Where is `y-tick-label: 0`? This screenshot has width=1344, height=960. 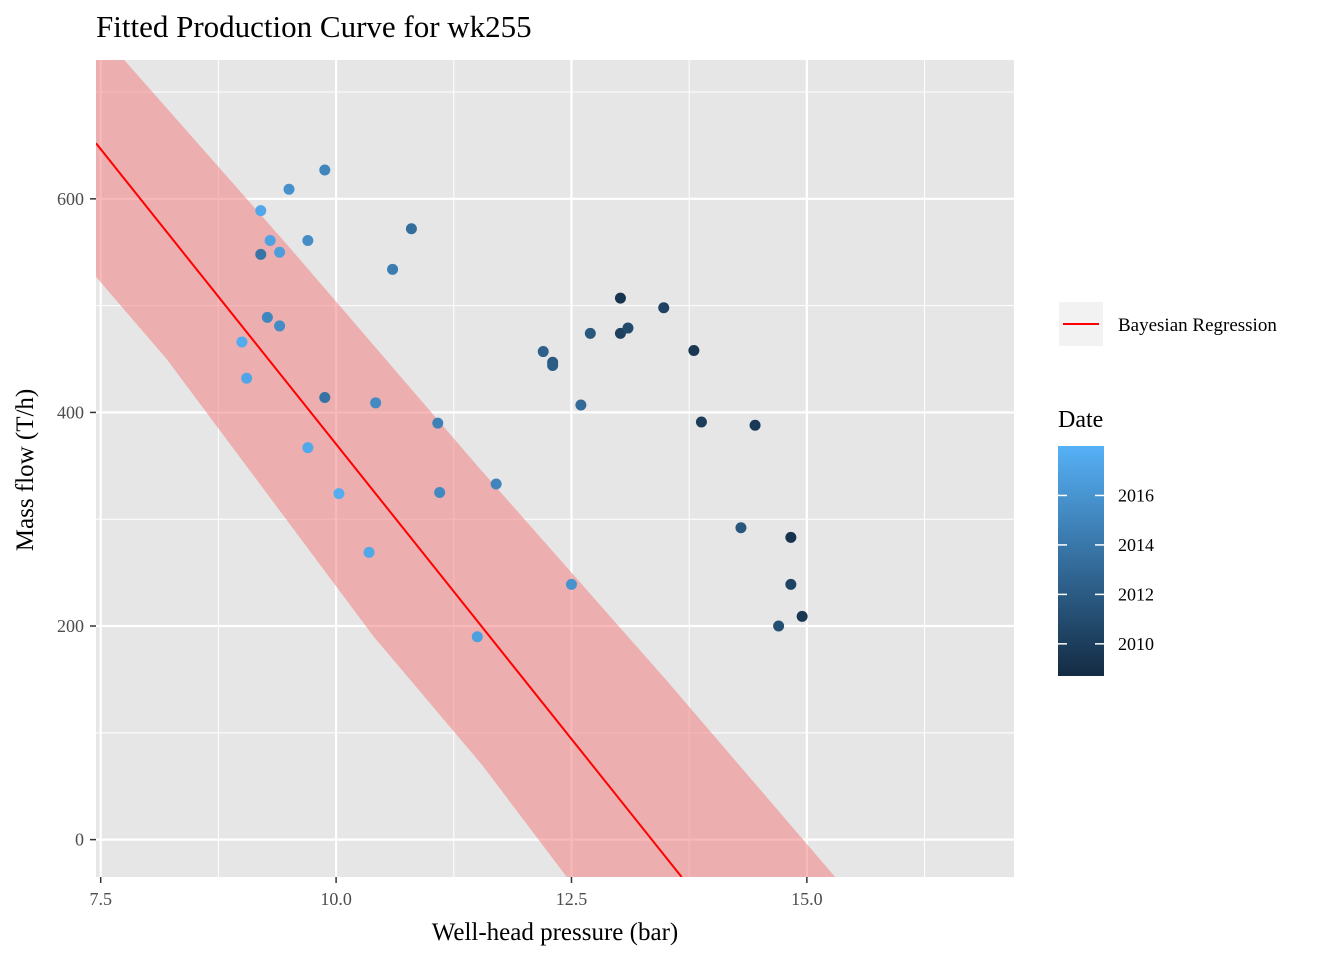 y-tick-label: 0 is located at coordinates (79, 840).